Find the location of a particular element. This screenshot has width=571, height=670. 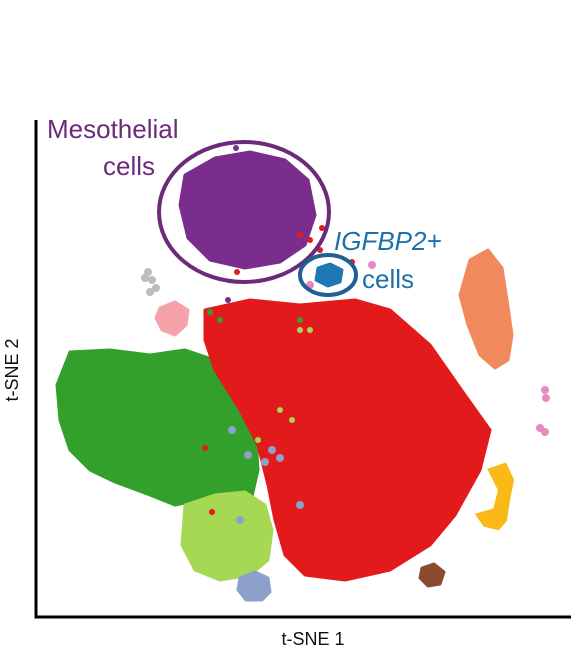

lightgreen-bottom-cluster is located at coordinates (227, 536).